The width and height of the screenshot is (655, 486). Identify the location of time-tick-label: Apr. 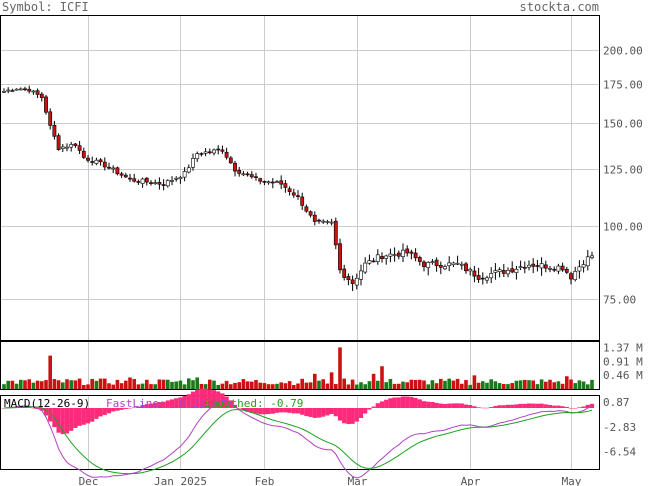
(471, 480).